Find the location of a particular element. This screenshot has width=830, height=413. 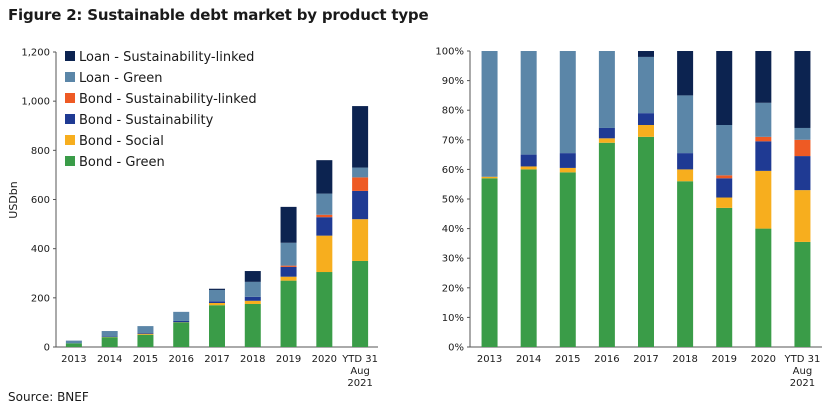

legend-label: Bond - Sustainability is located at coordinates (146, 120).